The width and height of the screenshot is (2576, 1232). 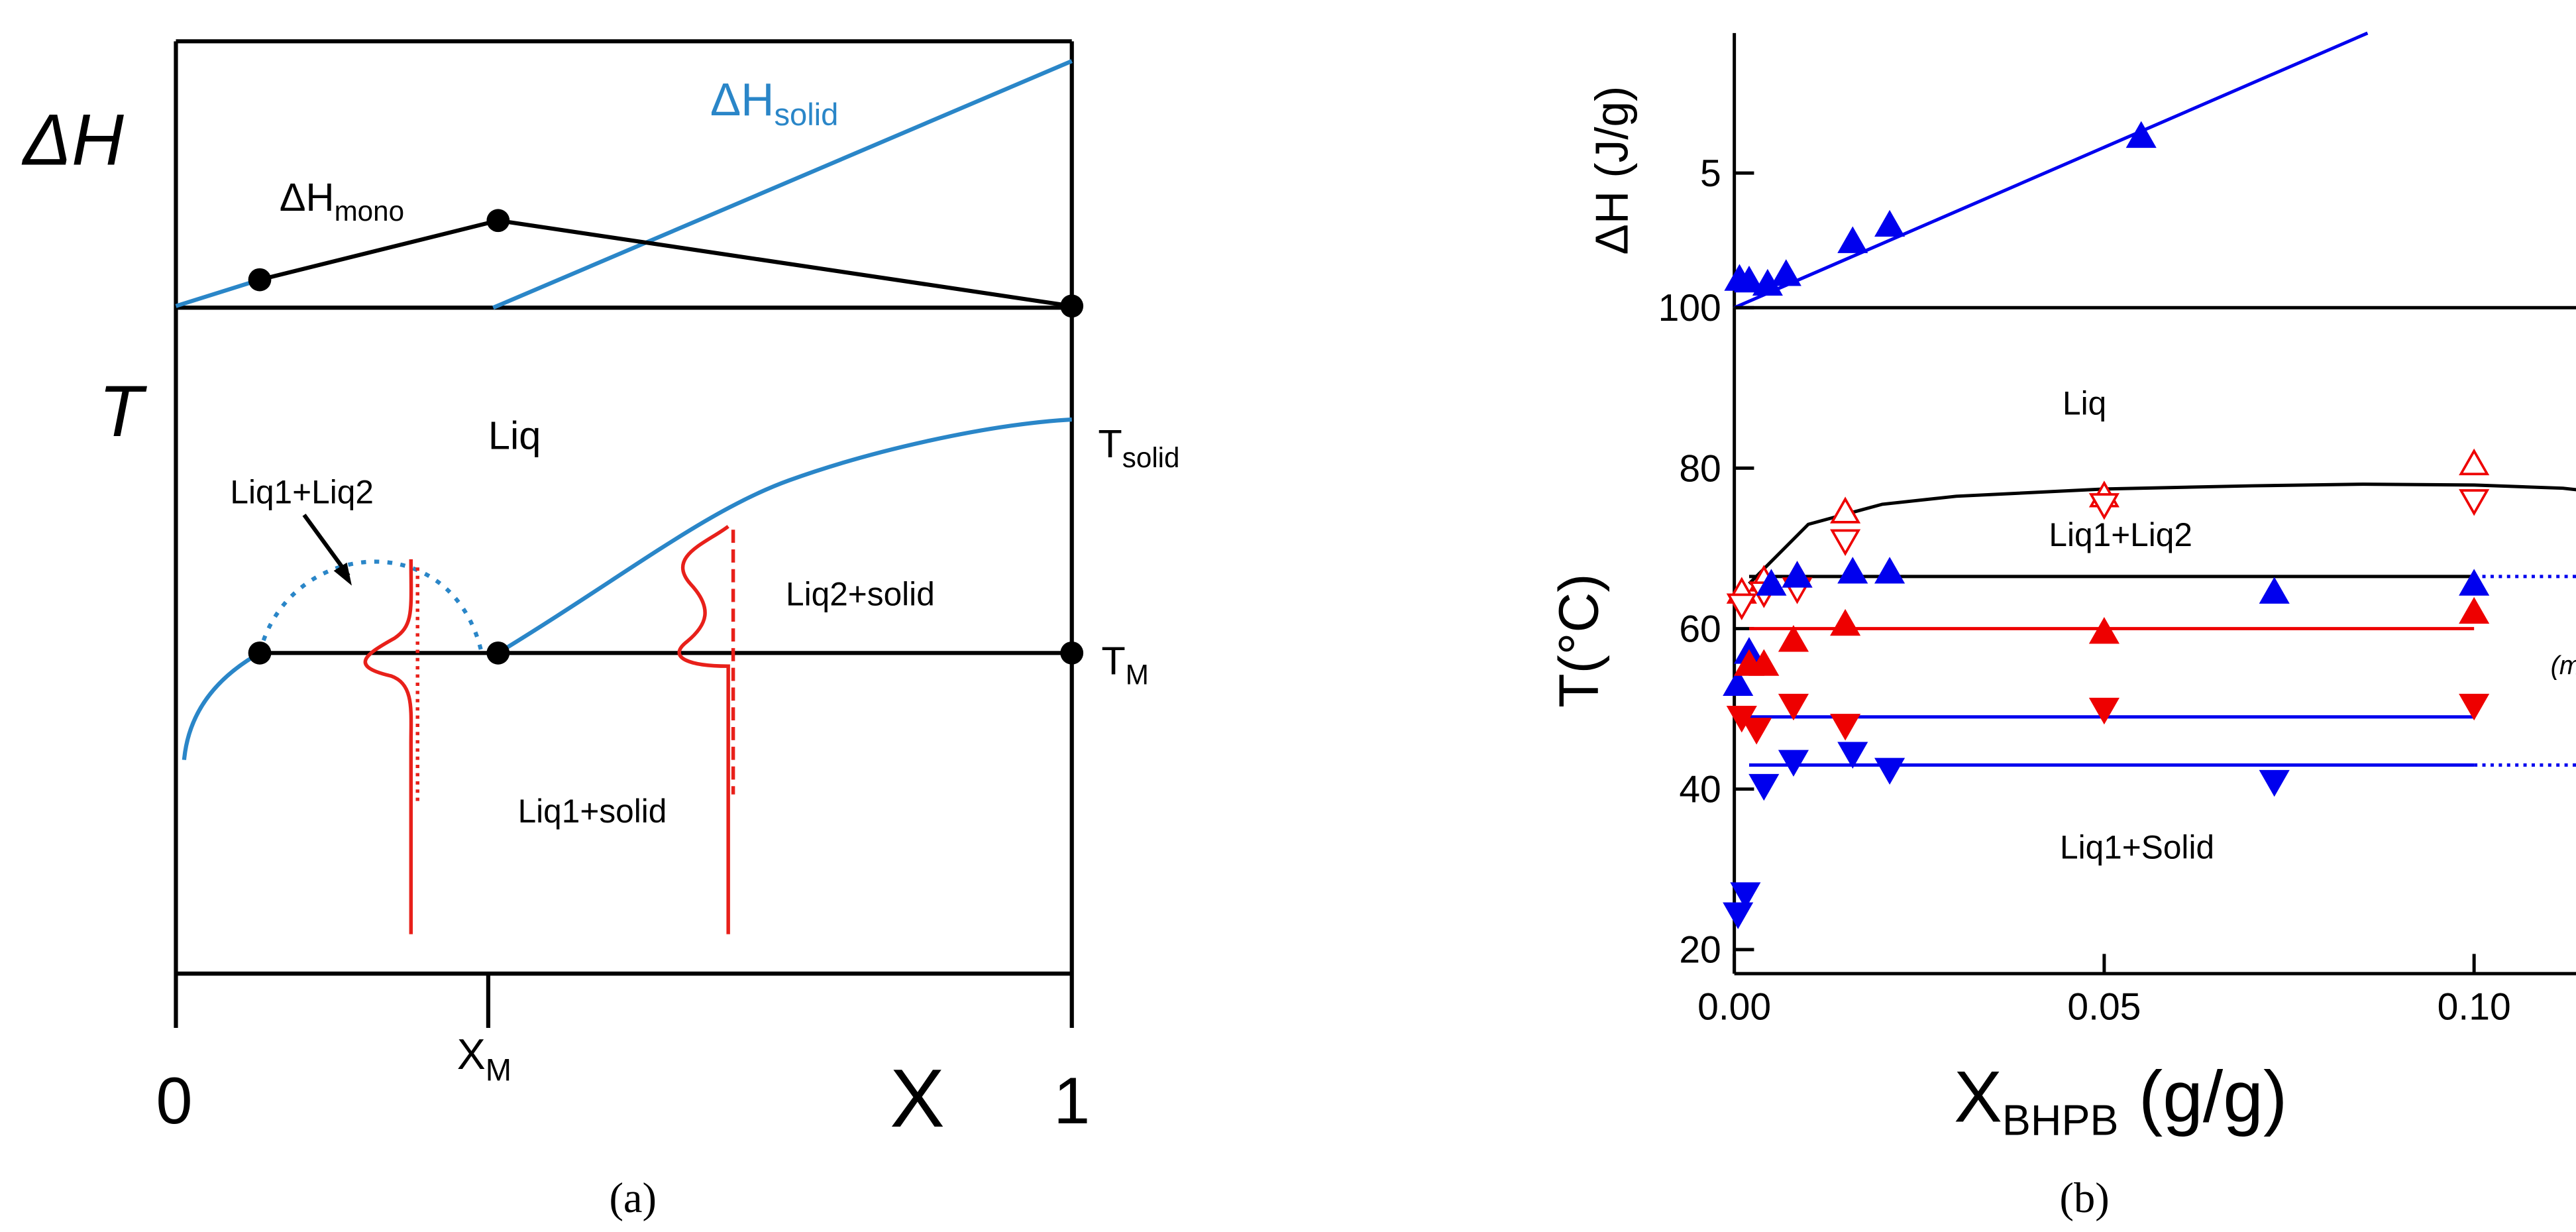 I want to click on label: TM, so click(x=1125, y=665).